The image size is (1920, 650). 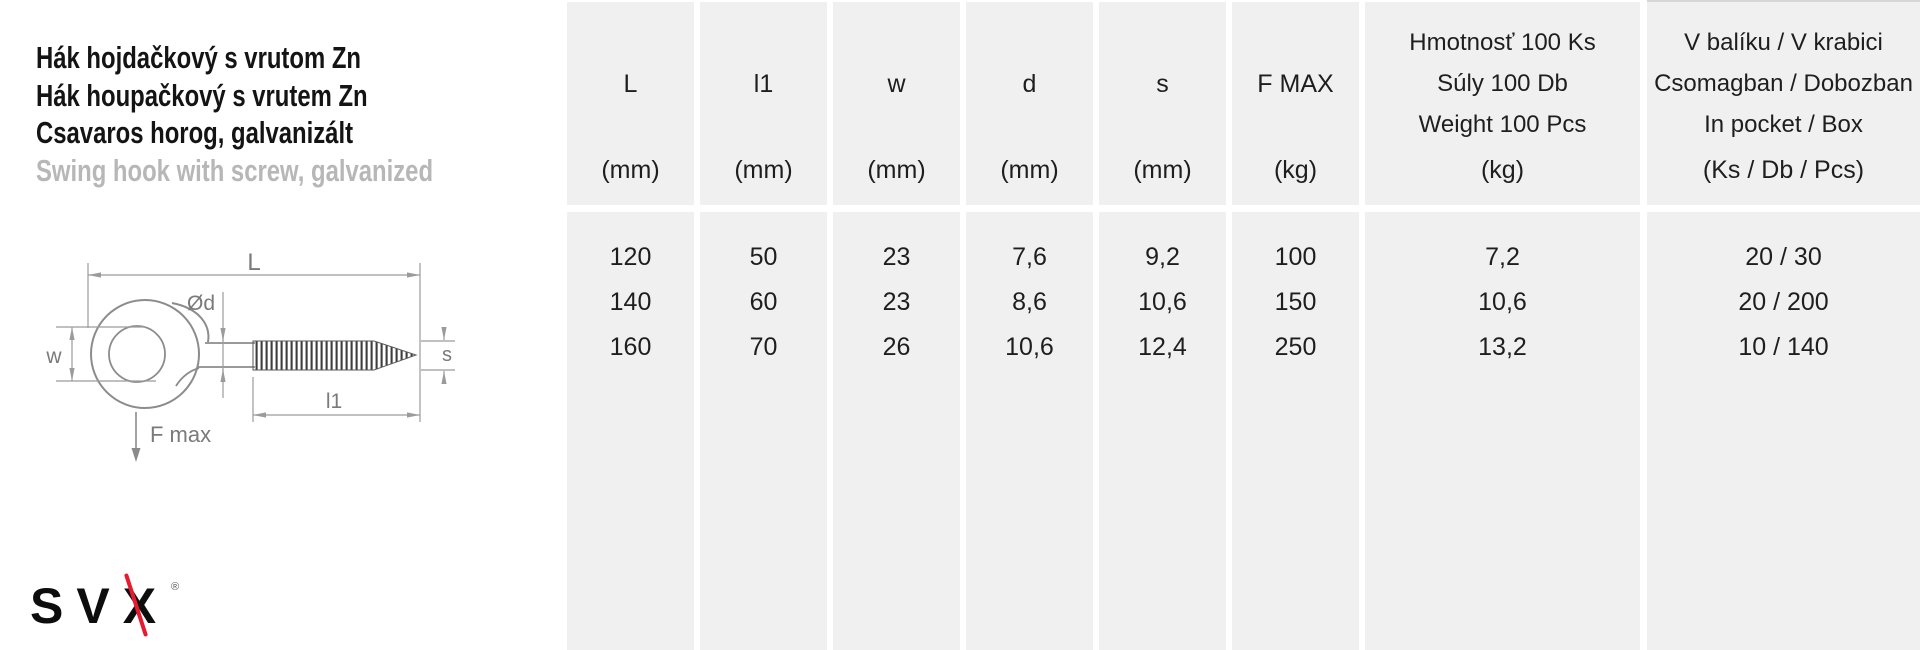 I want to click on table-cell: 250, so click(x=1295, y=347).